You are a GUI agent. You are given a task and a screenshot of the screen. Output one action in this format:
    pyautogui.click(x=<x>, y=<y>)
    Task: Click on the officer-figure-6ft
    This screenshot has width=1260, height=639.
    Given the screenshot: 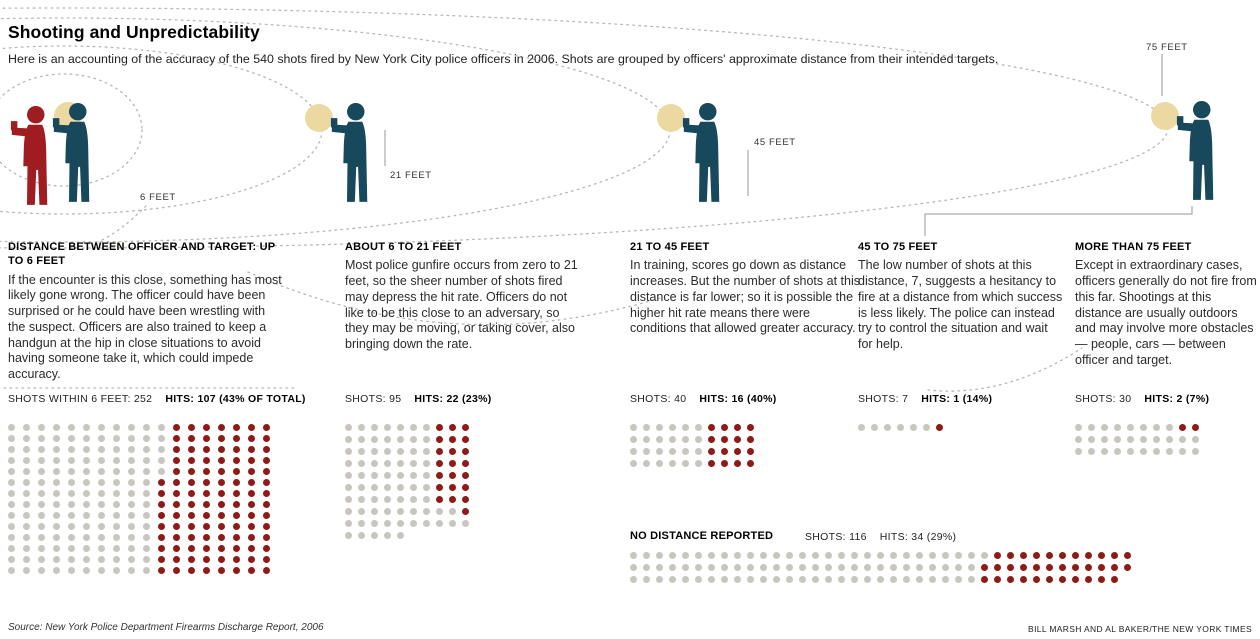 What is the action you would take?
    pyautogui.click(x=71, y=152)
    